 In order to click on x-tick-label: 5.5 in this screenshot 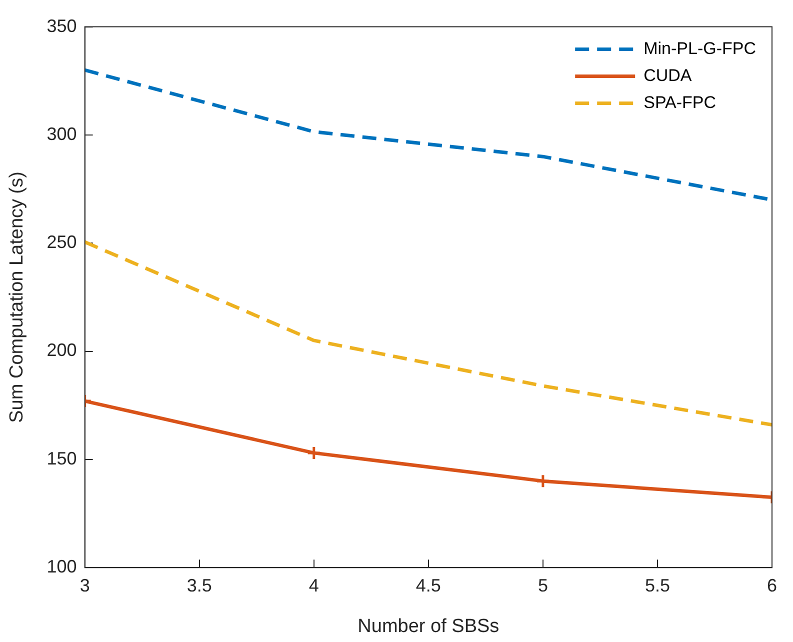, I will do `click(657, 585)`.